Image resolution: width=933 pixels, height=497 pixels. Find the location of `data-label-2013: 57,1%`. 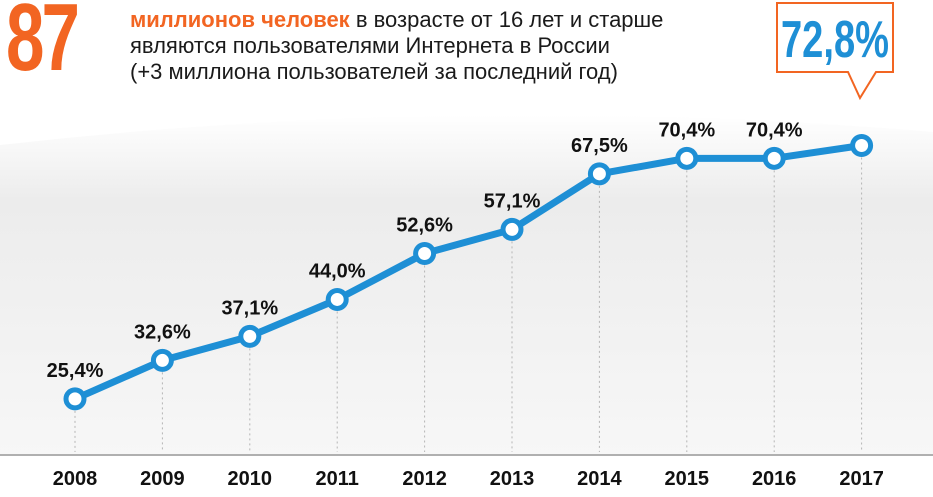

data-label-2013: 57,1% is located at coordinates (512, 201).